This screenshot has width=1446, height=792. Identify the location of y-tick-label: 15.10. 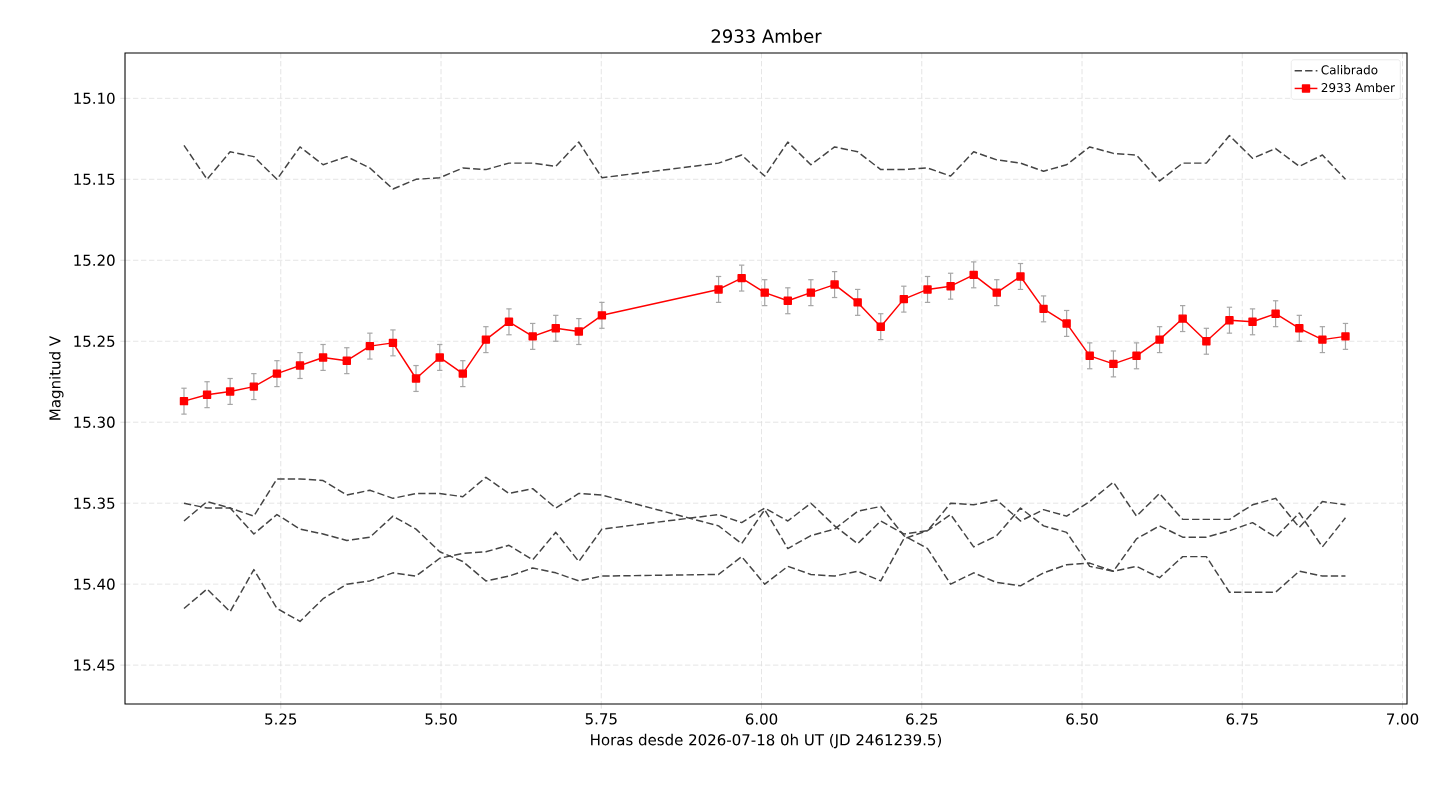
(94, 98).